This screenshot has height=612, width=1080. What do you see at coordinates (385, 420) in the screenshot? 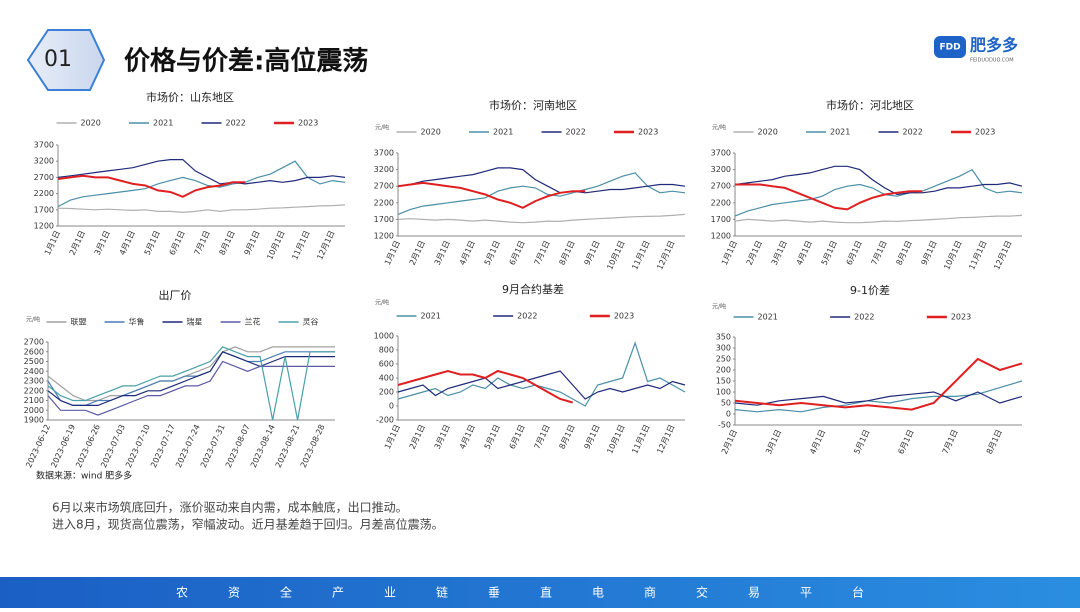
I see `y-tick-label: -200` at bounding box center [385, 420].